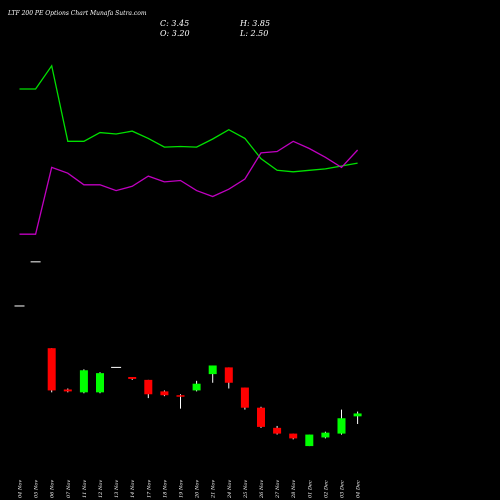  Describe the element at coordinates (85, 489) in the screenshot. I see `x-tick-label: 11 Nov` at that location.